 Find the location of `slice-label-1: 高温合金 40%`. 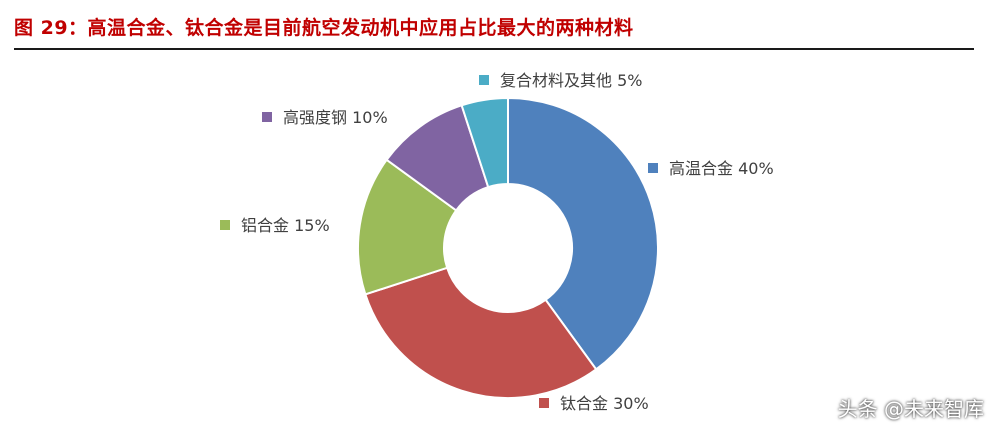

slice-label-1: 高温合金 40% is located at coordinates (721, 168).